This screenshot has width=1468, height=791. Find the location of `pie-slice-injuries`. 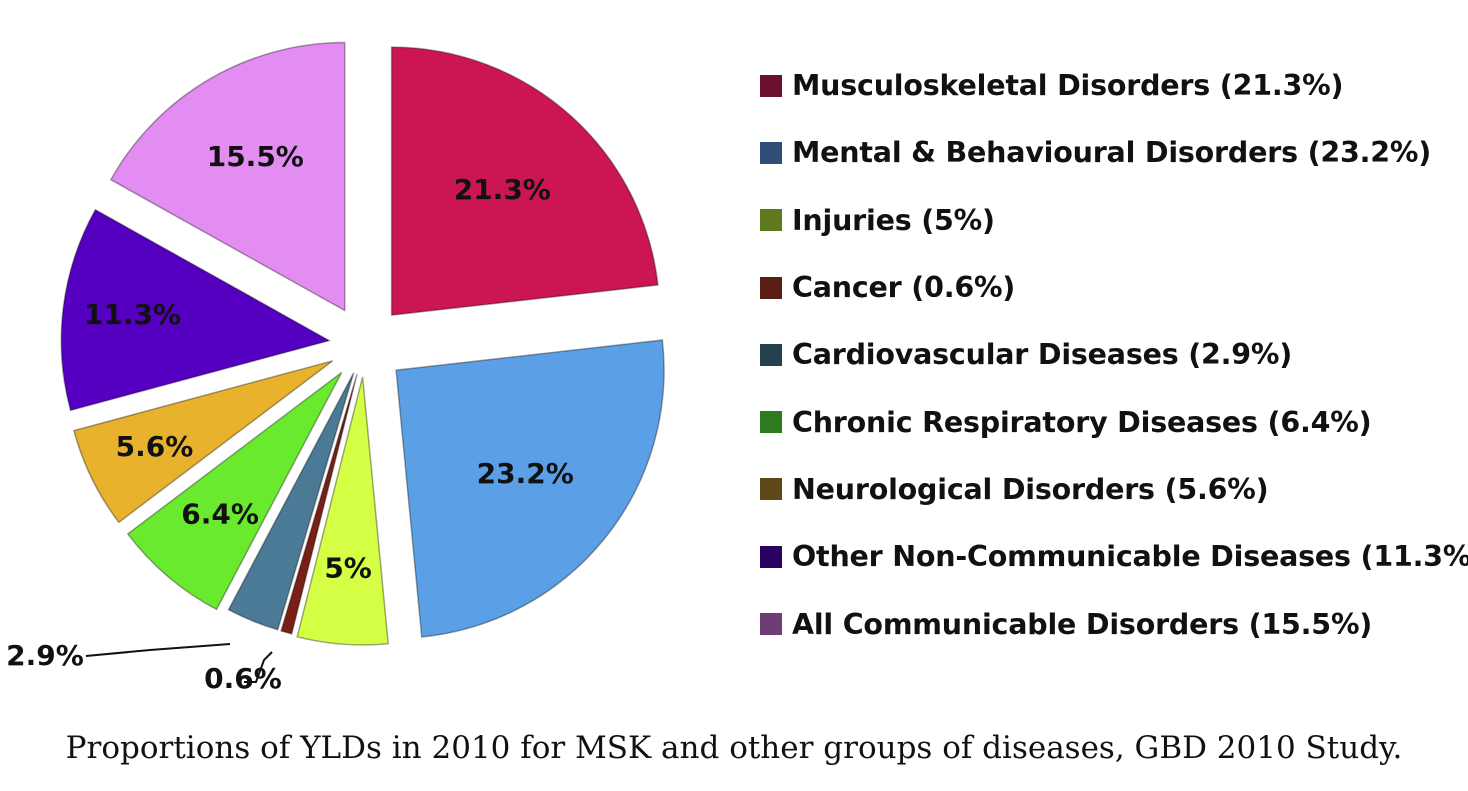

pie-slice-injuries is located at coordinates (343, 511).